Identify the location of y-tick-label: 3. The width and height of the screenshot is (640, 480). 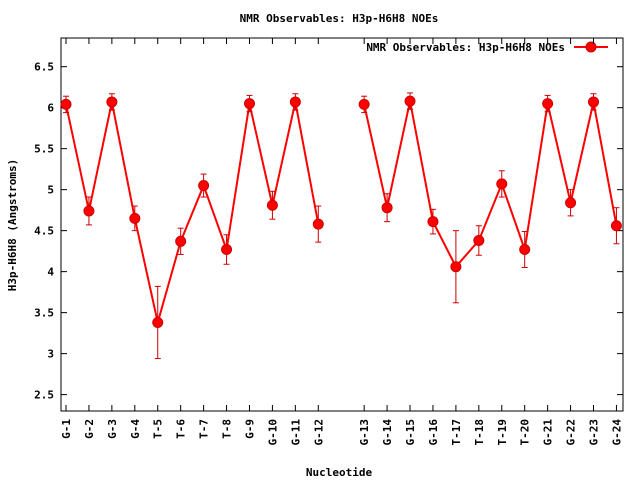
(50, 354).